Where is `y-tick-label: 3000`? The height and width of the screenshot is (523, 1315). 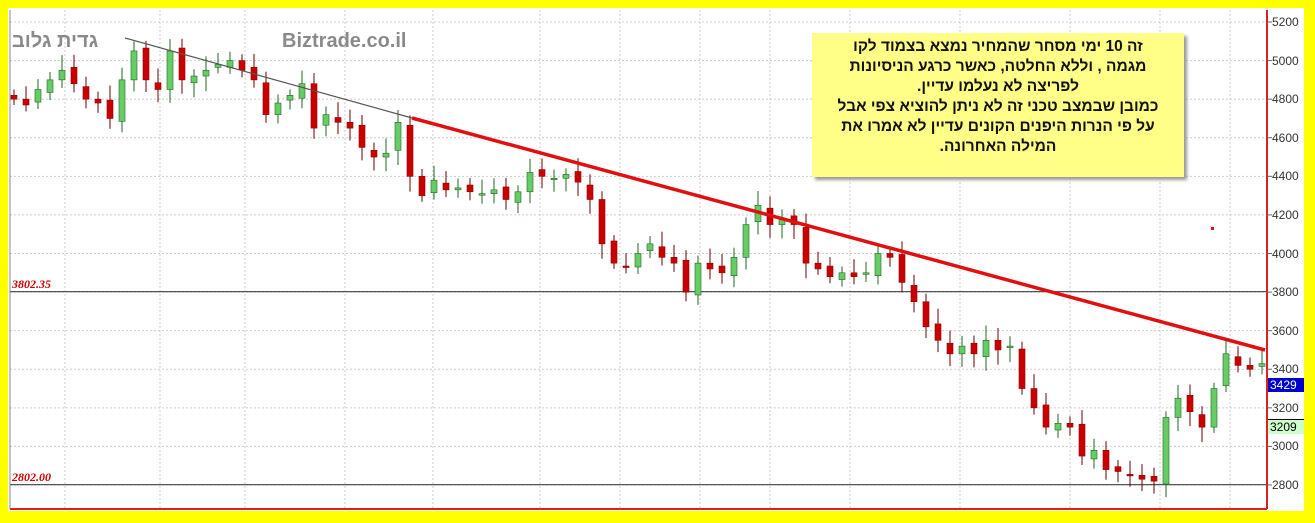
y-tick-label: 3000 is located at coordinates (1285, 446).